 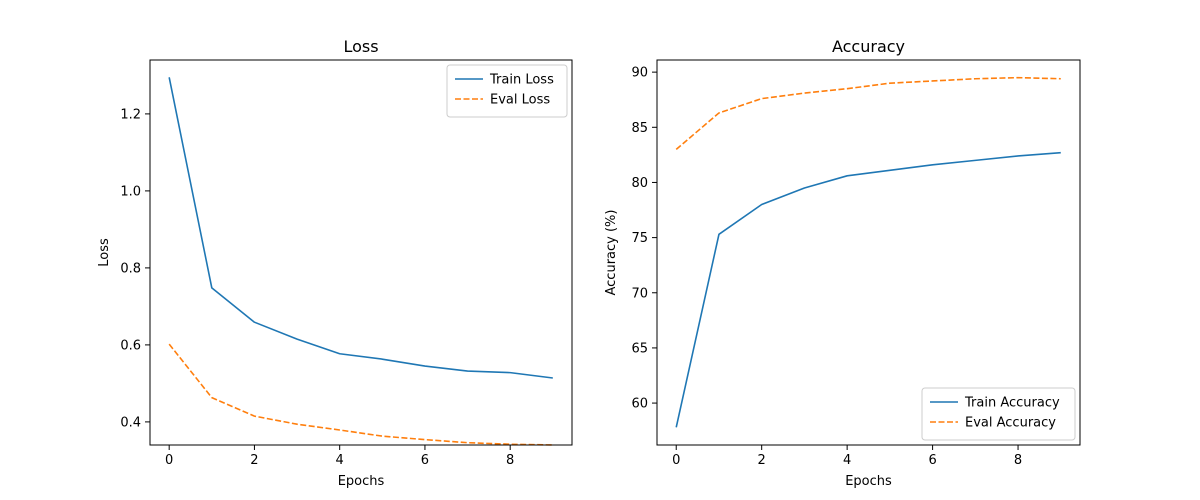 What do you see at coordinates (1012, 403) in the screenshot?
I see `legend-label: Train Accuracy` at bounding box center [1012, 403].